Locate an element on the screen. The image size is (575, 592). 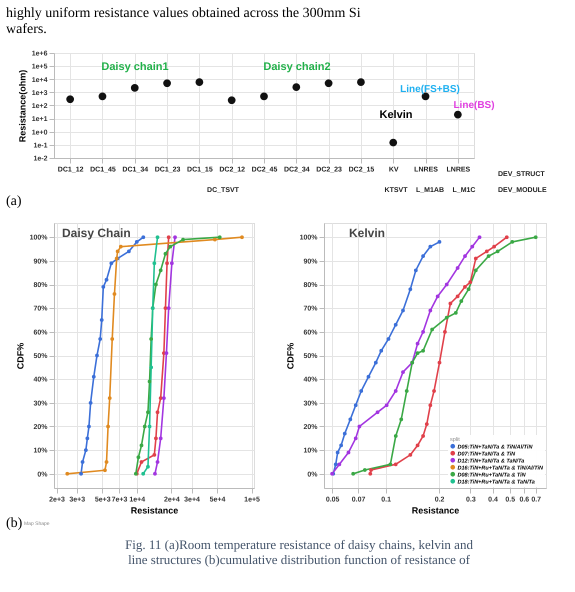
y-axis-title: Resistance(ohm) is located at coordinates (23, 106).